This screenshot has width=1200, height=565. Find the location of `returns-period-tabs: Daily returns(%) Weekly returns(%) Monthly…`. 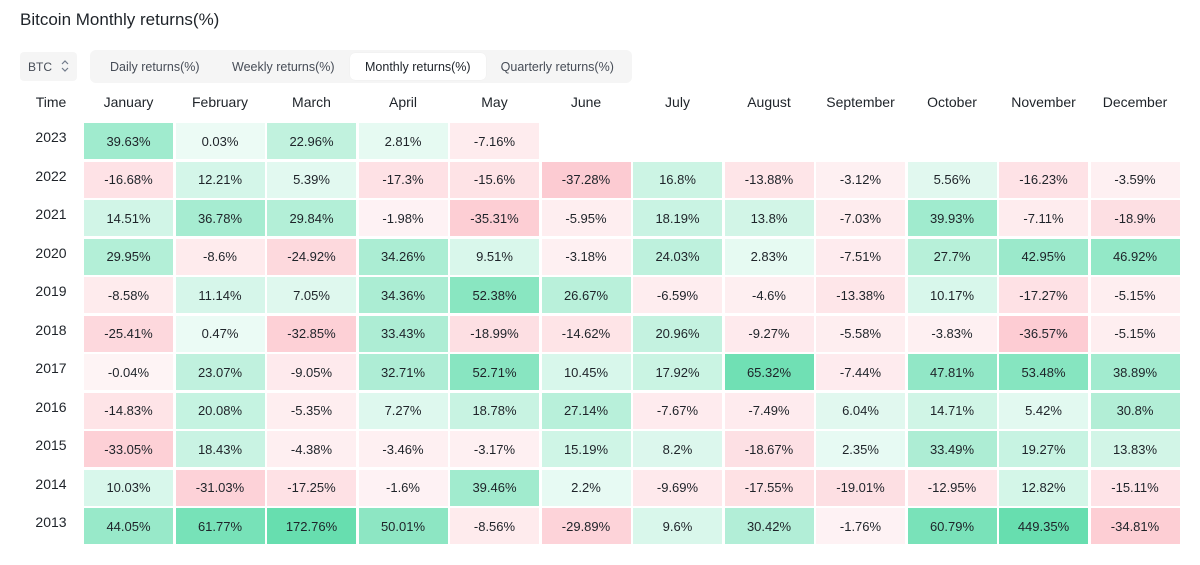

returns-period-tabs: Daily returns(%) Weekly returns(%) Monthly… is located at coordinates (361, 66).